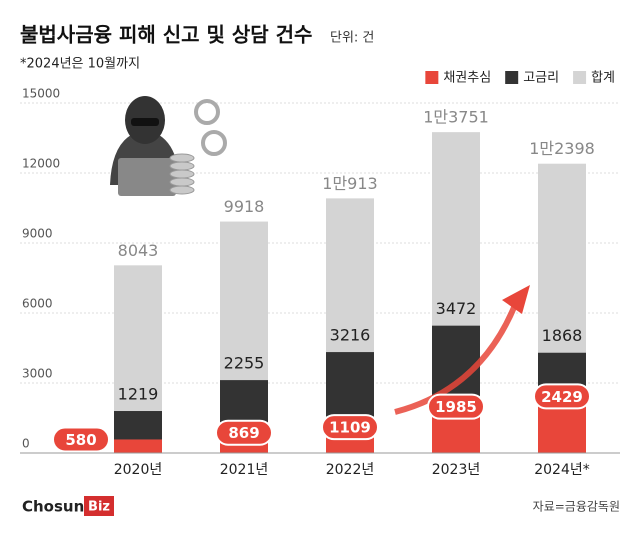  Describe the element at coordinates (456, 470) in the screenshot. I see `x-tick-label: 2023년` at that location.